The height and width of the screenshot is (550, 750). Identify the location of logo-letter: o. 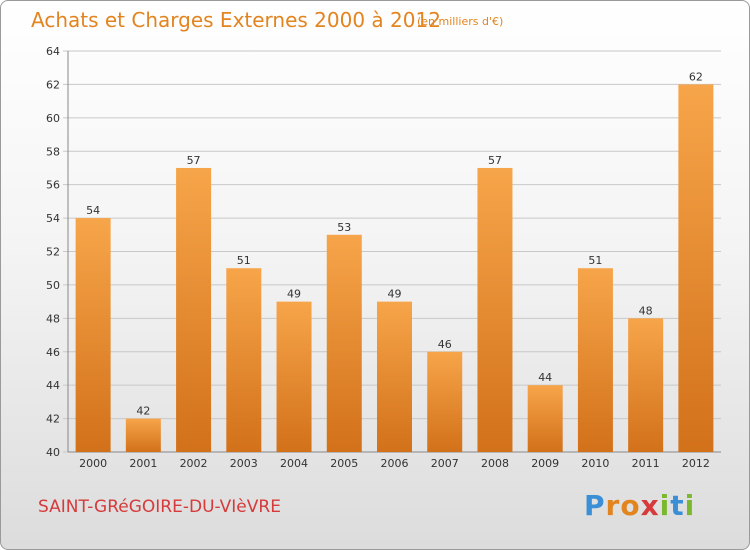
(630, 505).